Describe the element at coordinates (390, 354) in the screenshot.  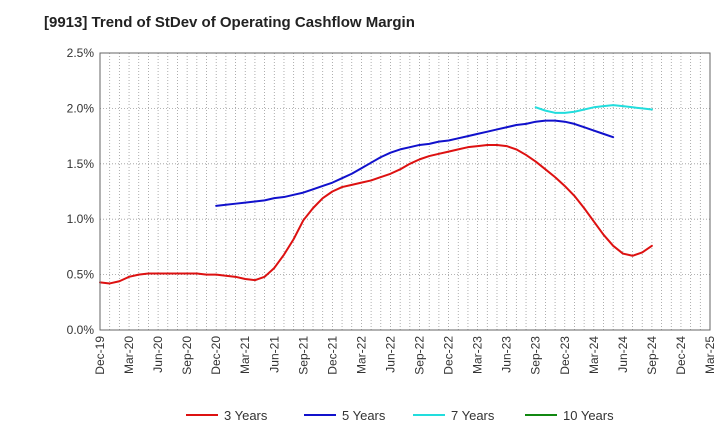
I see `x-tick-label: Jun-22` at that location.